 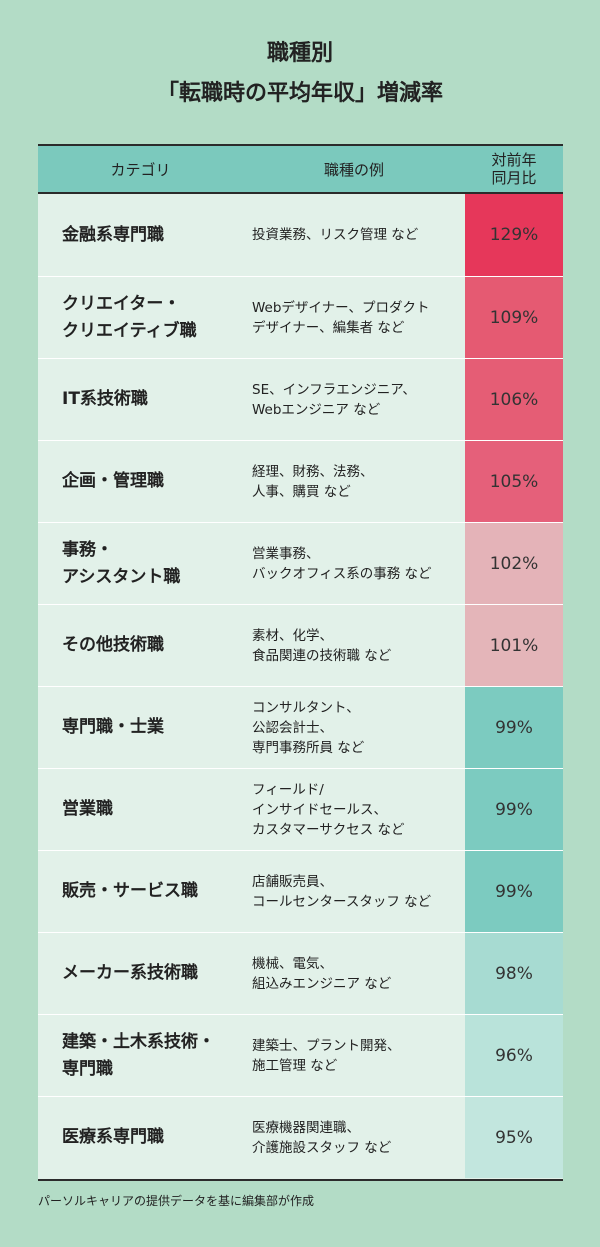 I want to click on category-cell: 事務・アシスタント職, so click(x=152, y=563).